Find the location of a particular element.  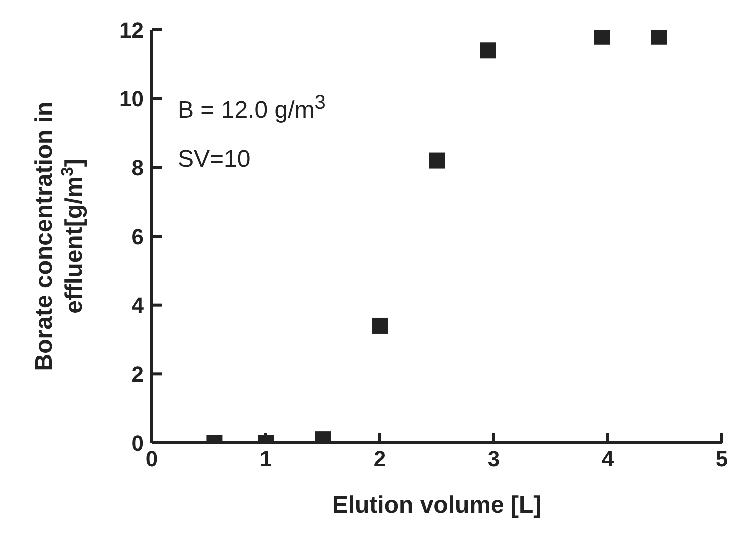

x-tick-label: 2 is located at coordinates (380, 459).